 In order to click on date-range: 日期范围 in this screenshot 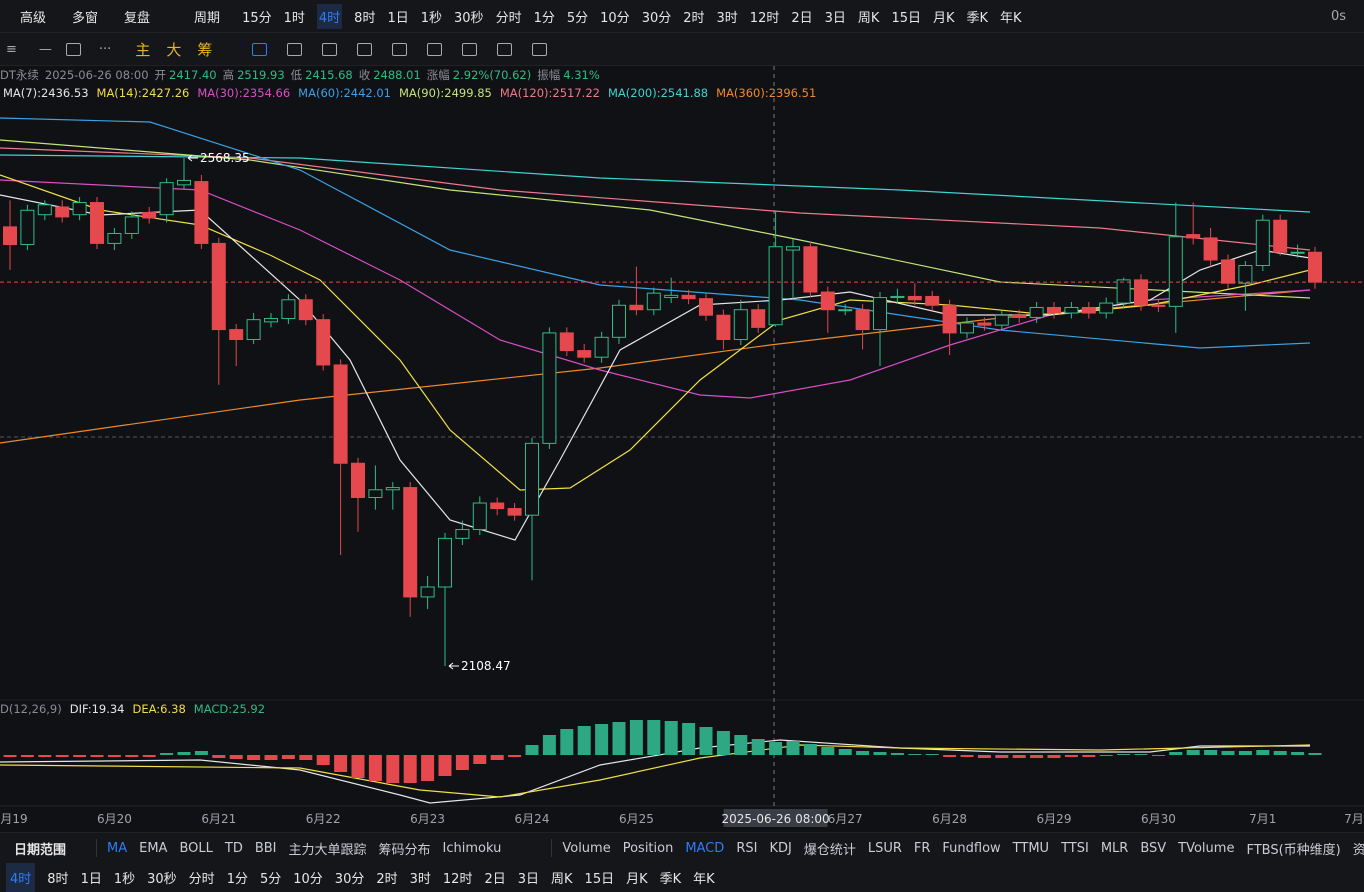, I will do `click(40, 850)`.